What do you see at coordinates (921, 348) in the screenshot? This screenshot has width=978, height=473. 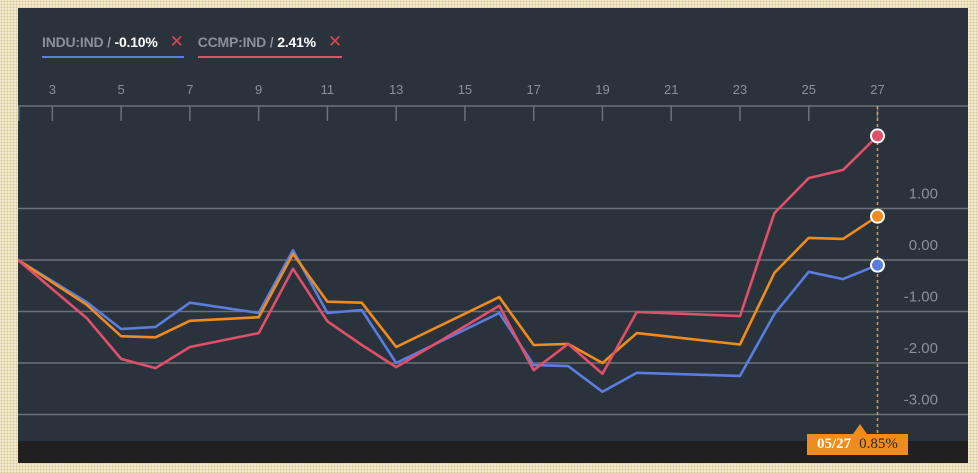 I see `y-tick-label: -2.00` at bounding box center [921, 348].